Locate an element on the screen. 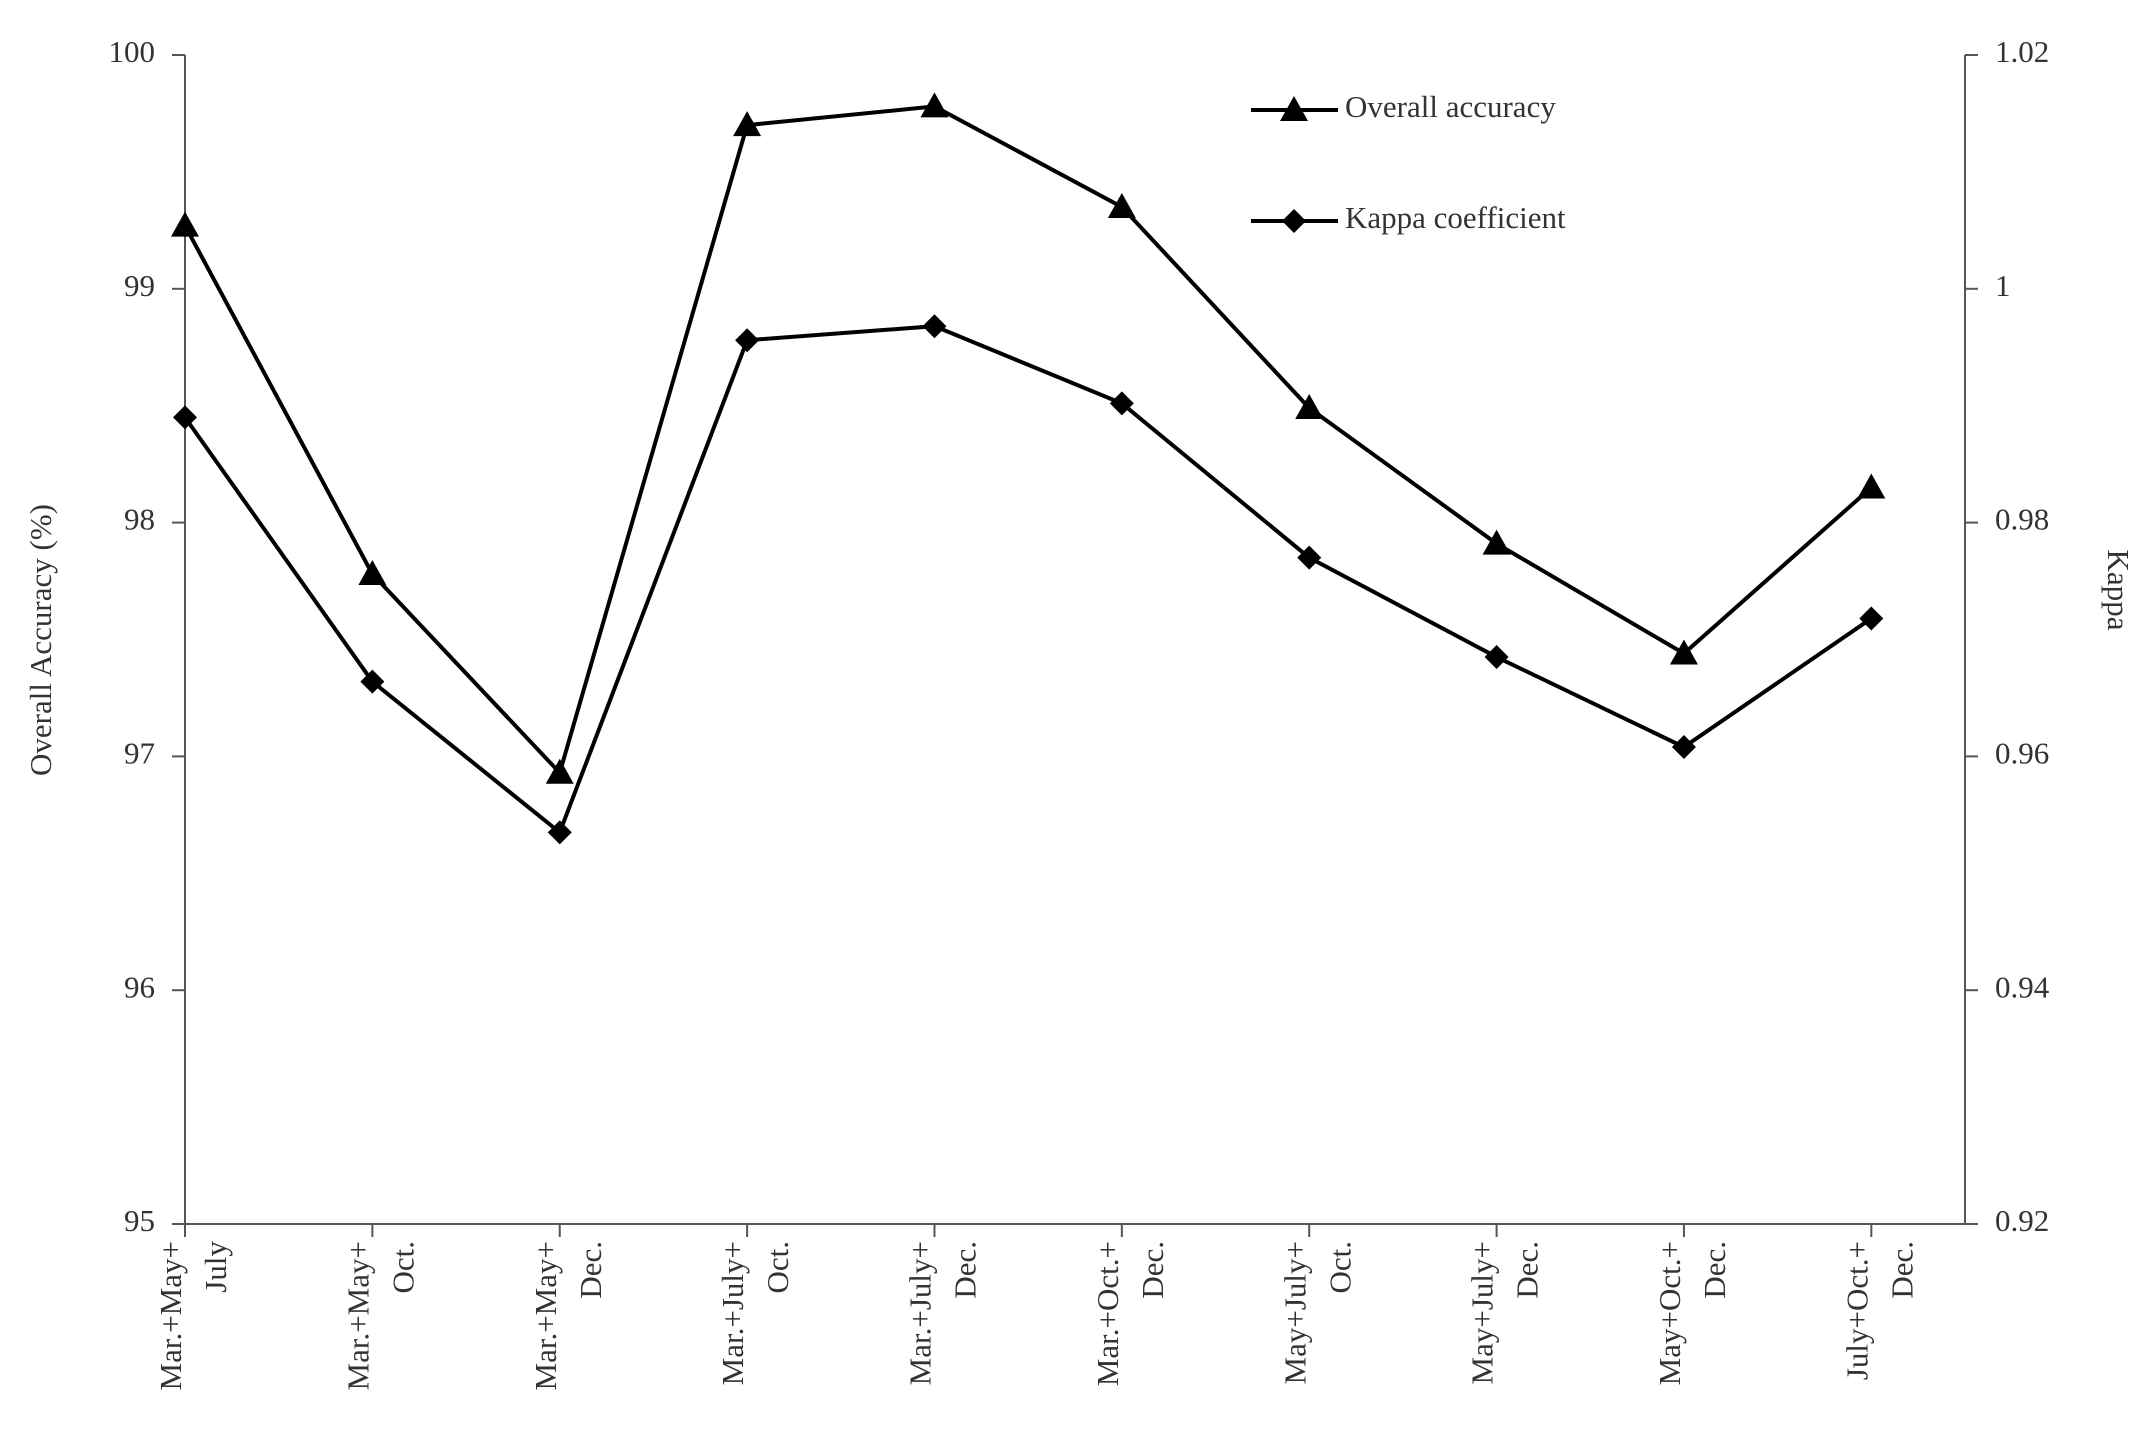  y2-axis-title: Kappa is located at coordinates (2118, 590).